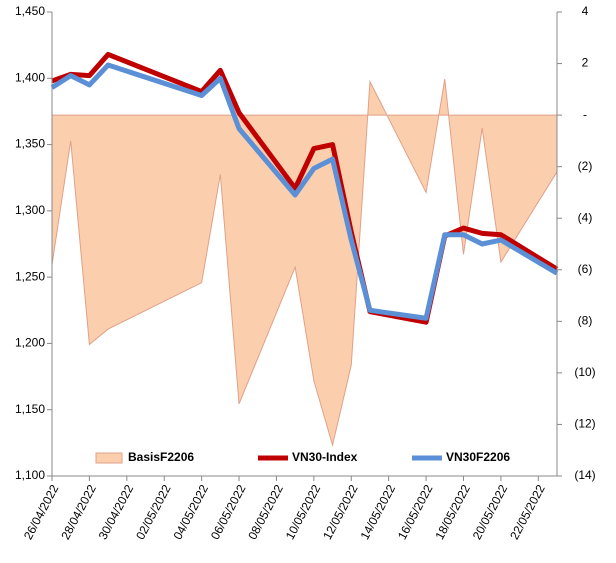 This screenshot has width=616, height=563. Describe the element at coordinates (228, 512) in the screenshot. I see `x-tick-label: 06/05/2022` at that location.